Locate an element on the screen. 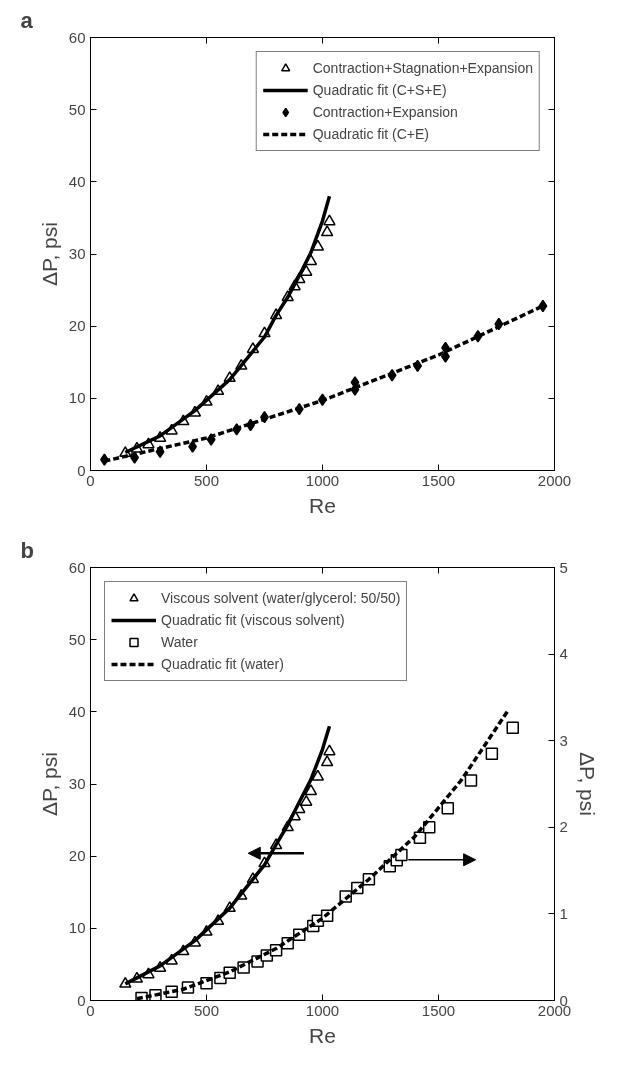 This screenshot has height=1070, width=644. legend-label: Contraction+Stagnation+Expansion is located at coordinates (422, 68).